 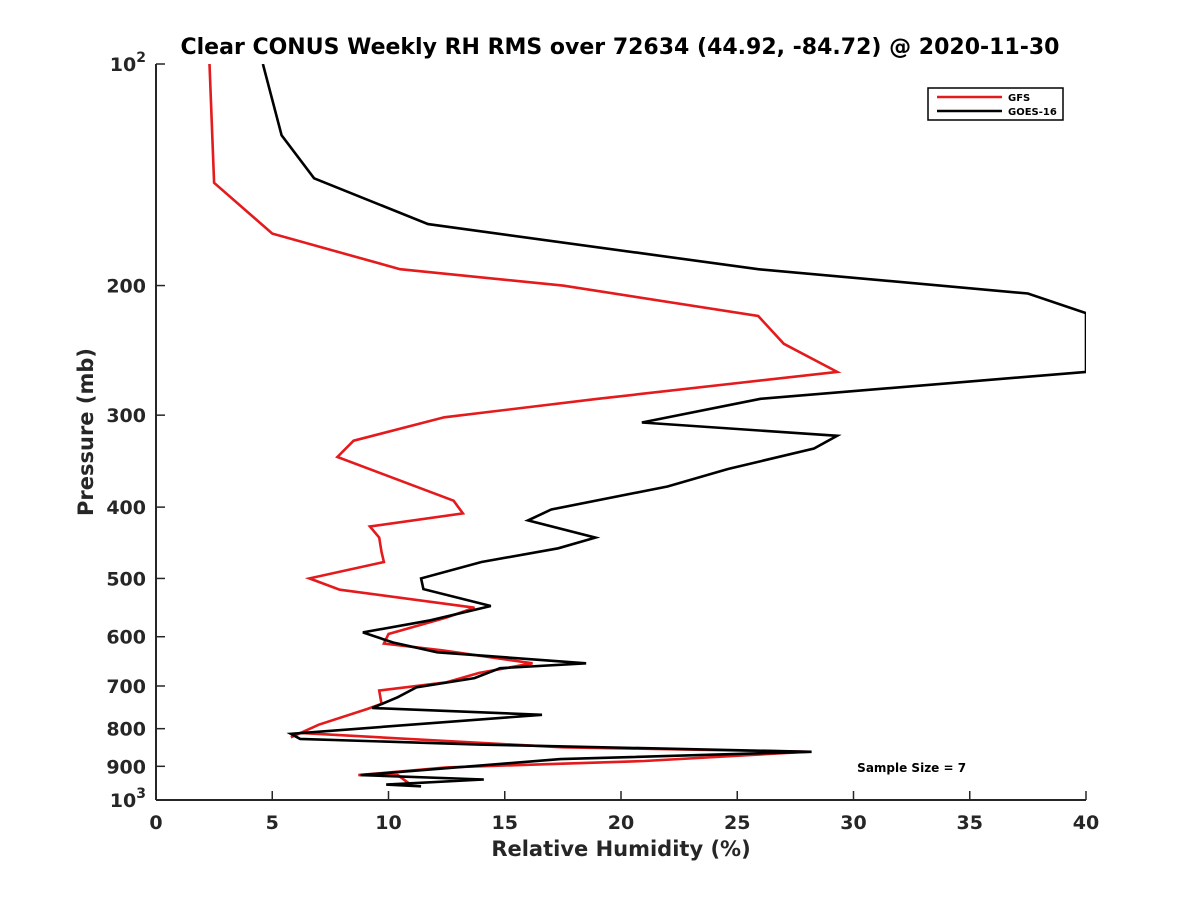 What do you see at coordinates (126, 767) in the screenshot?
I see `y-tick-label: 900` at bounding box center [126, 767].